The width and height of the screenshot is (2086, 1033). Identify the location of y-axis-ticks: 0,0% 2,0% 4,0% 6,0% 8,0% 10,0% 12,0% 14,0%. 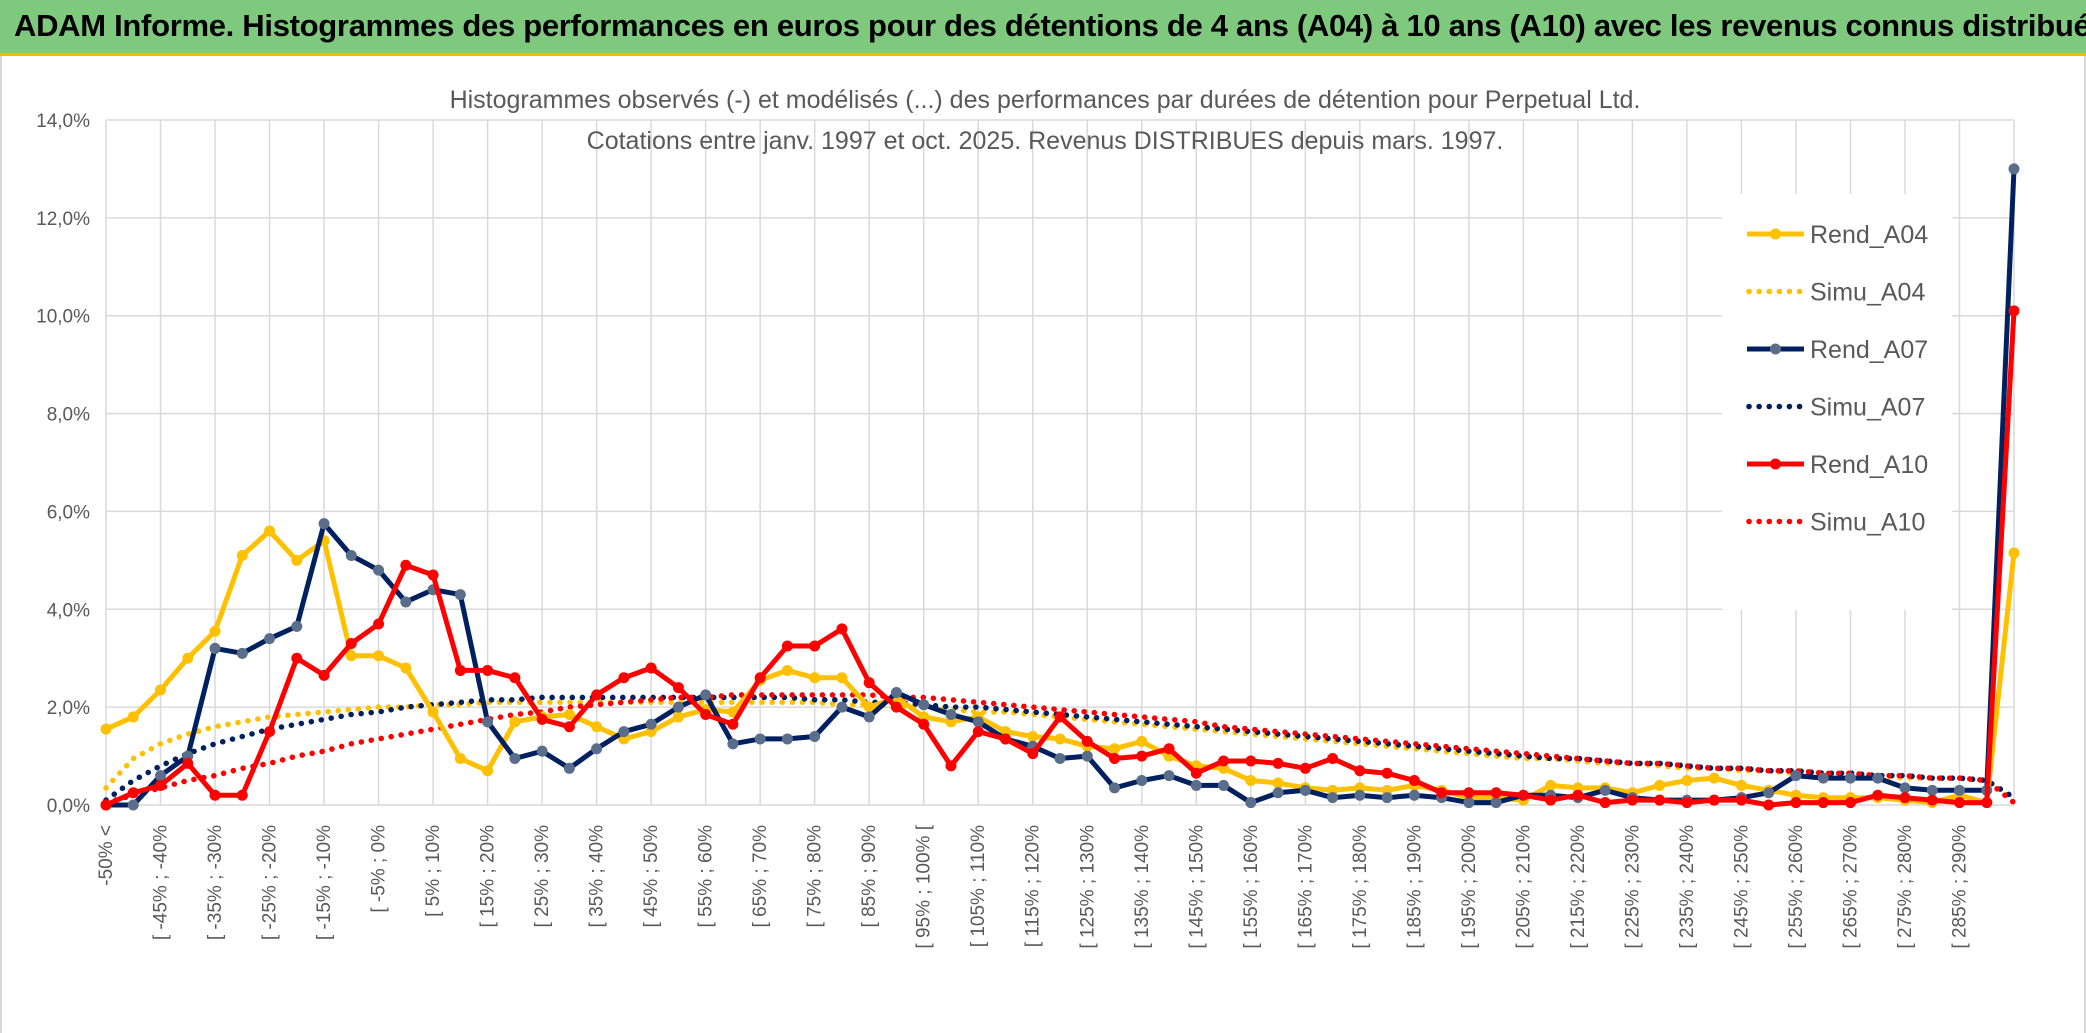
(63, 464).